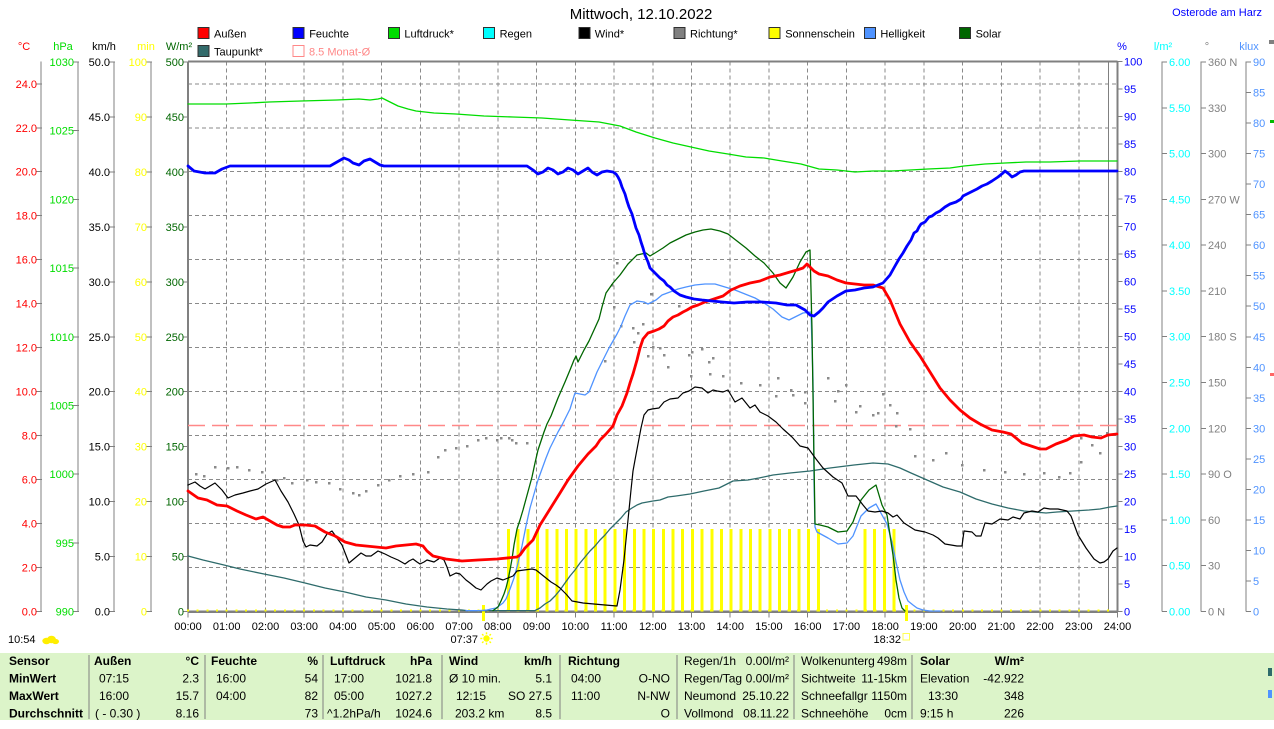  What do you see at coordinates (99, 63) in the screenshot?
I see `svg-text: 50.0` at bounding box center [99, 63].